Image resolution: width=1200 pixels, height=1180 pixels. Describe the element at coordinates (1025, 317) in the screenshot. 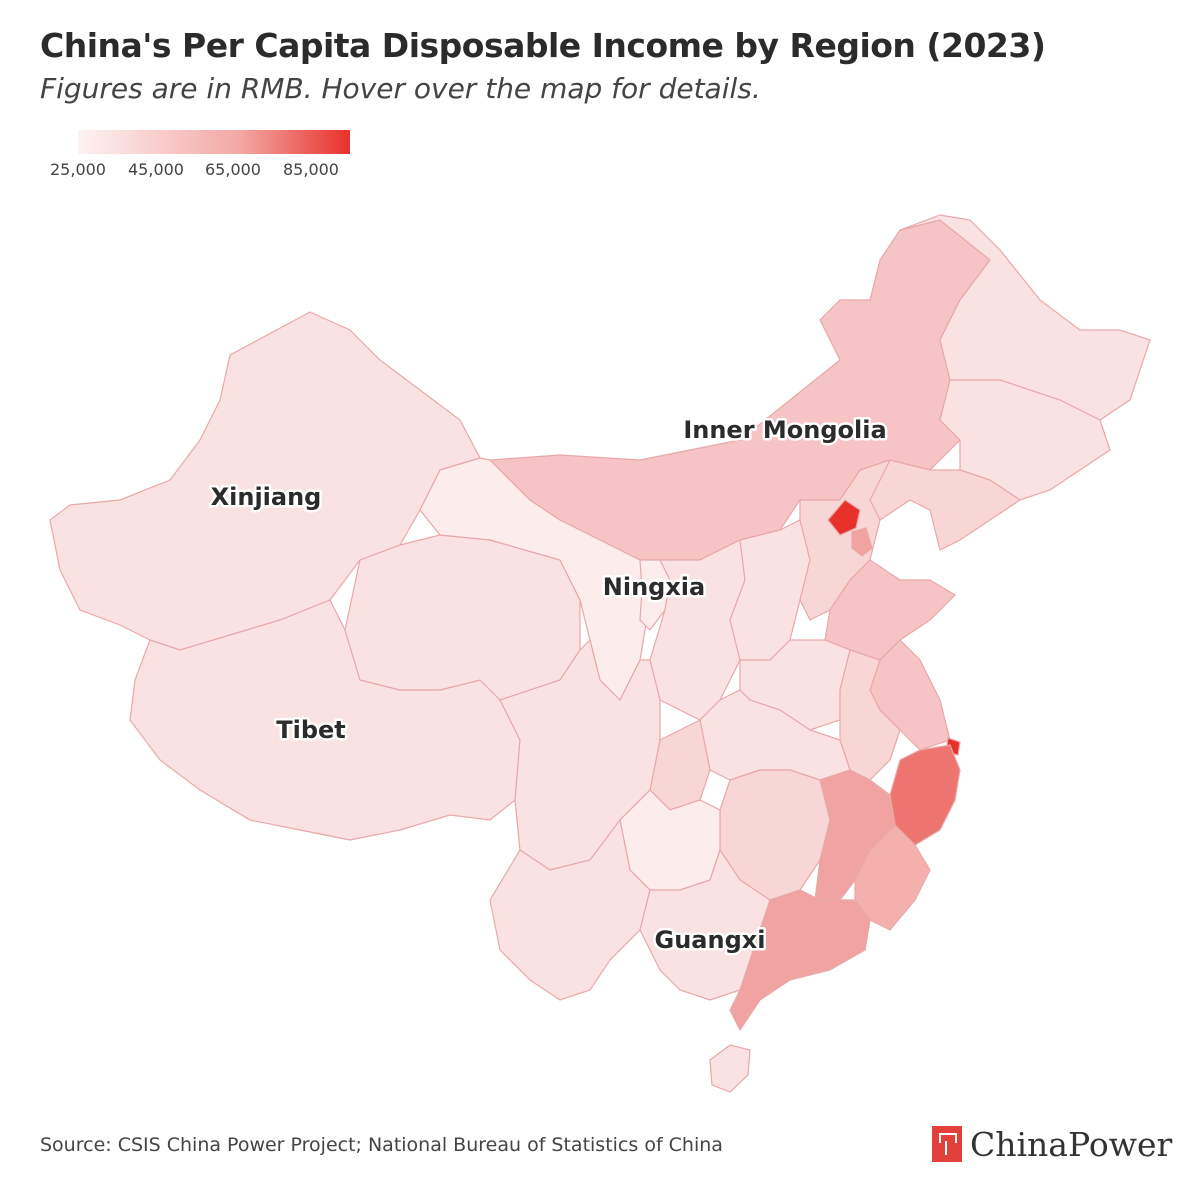

I see `region-heilongjiang` at that location.